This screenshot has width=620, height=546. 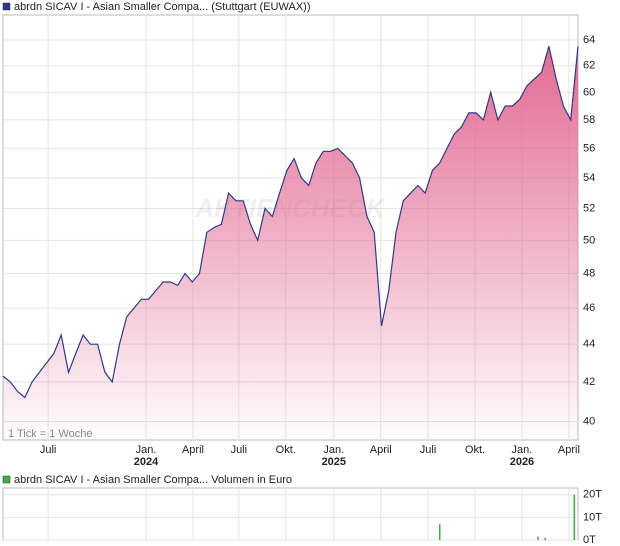 I want to click on y-tick-label: 50, so click(x=589, y=240).